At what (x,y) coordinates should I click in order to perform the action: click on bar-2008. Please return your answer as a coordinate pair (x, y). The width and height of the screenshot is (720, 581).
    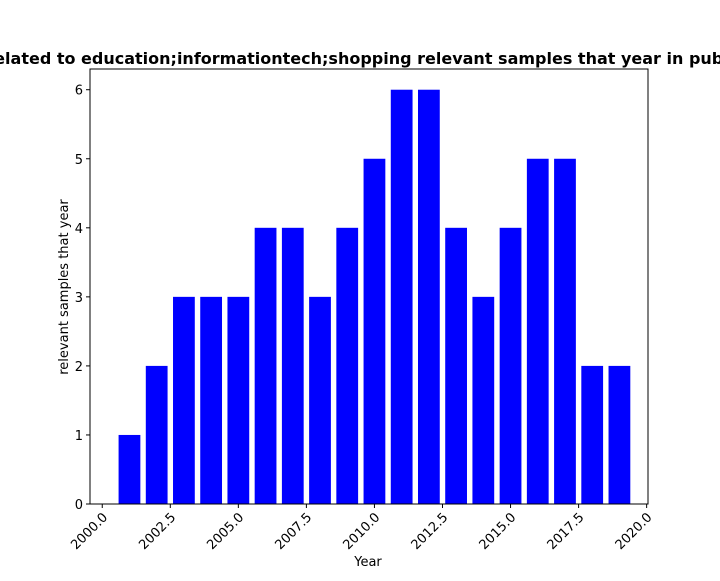
    Looking at the image, I should click on (320, 400).